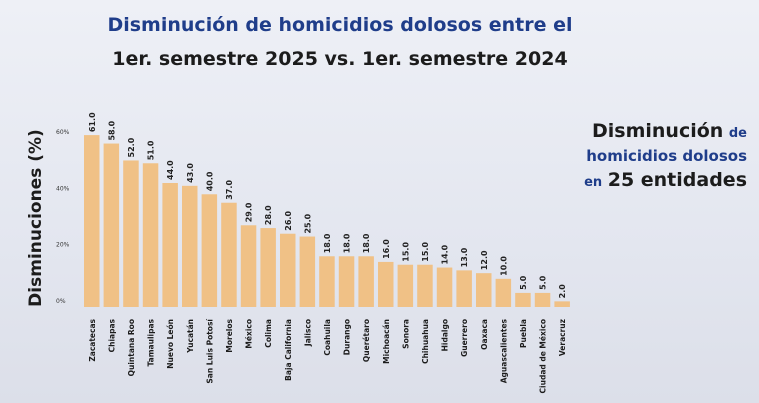 The height and width of the screenshot is (403, 759). I want to click on category-label: México, so click(249, 334).